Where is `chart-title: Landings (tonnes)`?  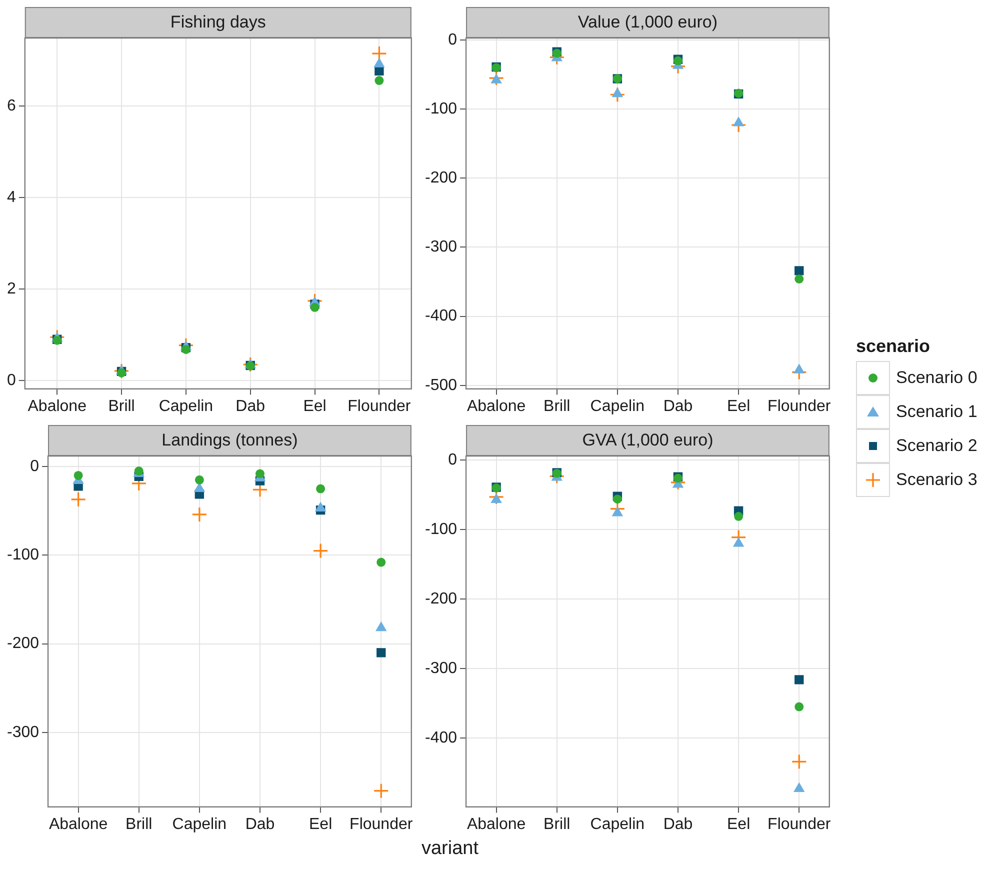
chart-title: Landings (tonnes) is located at coordinates (230, 440).